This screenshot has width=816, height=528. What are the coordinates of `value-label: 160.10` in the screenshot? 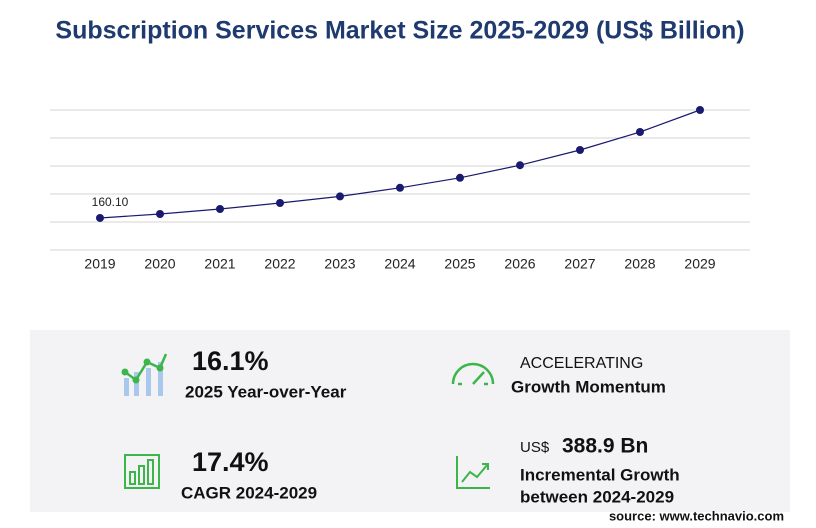 It's located at (110, 202).